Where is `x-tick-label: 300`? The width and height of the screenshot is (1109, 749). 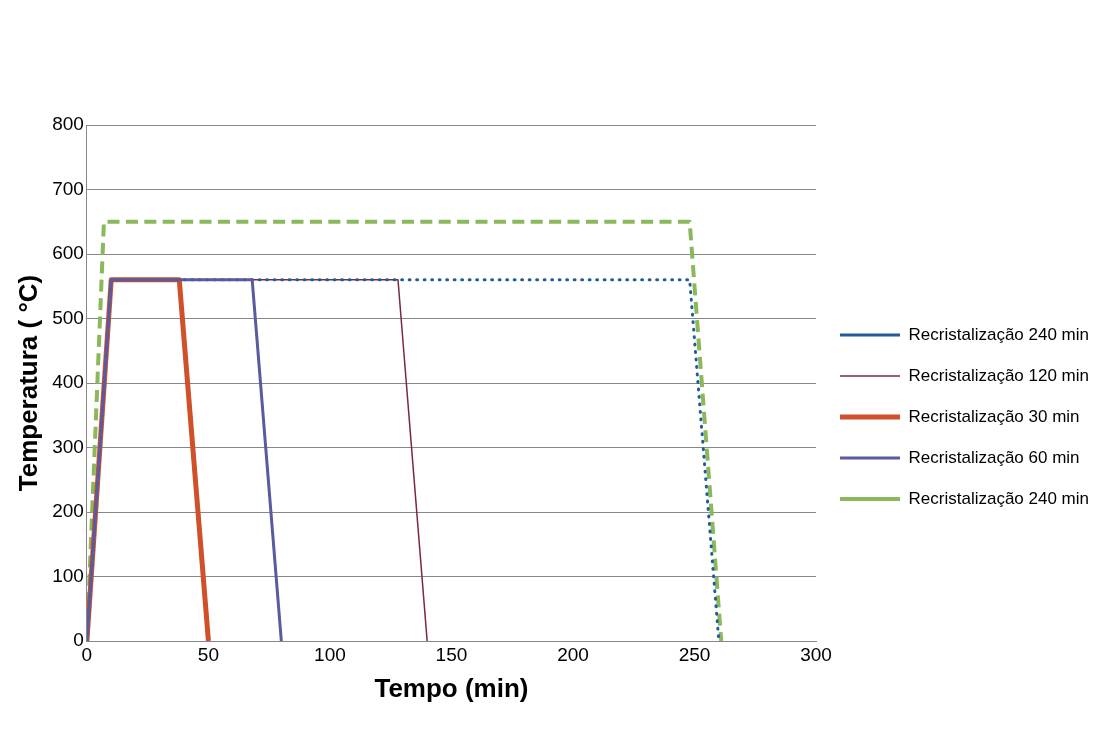 x-tick-label: 300 is located at coordinates (816, 654).